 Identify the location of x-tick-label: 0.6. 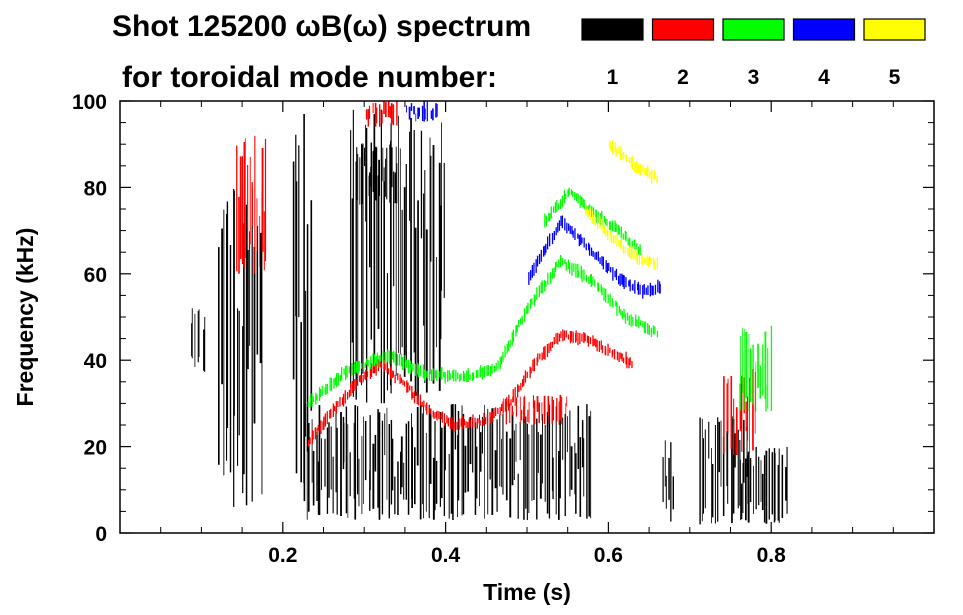
(608, 555).